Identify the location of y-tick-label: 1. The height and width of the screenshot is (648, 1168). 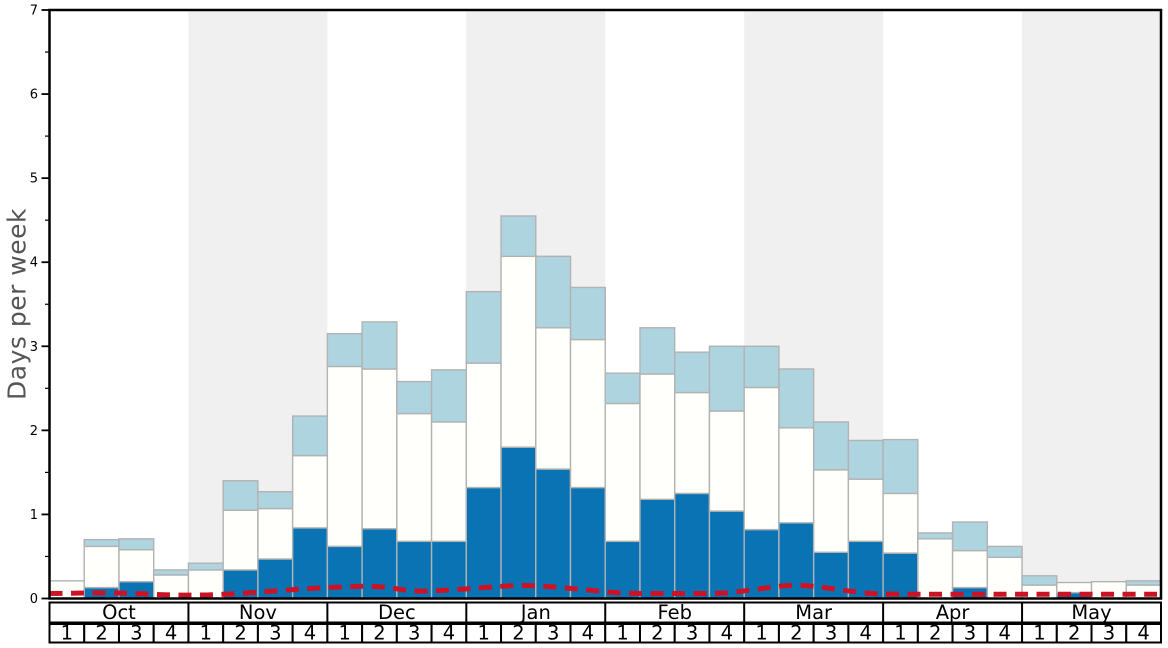
(34, 515).